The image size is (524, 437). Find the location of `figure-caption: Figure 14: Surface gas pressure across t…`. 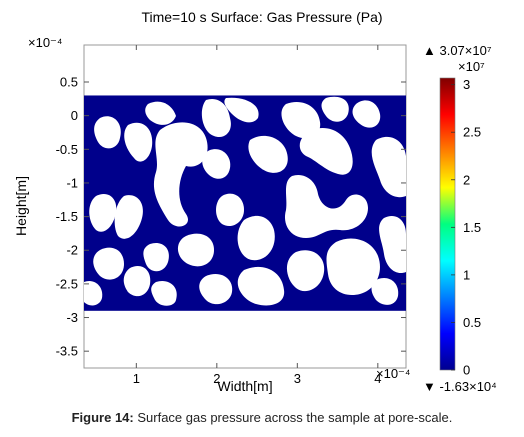

figure-caption: Figure 14: Surface gas pressure across t… is located at coordinates (262, 417).